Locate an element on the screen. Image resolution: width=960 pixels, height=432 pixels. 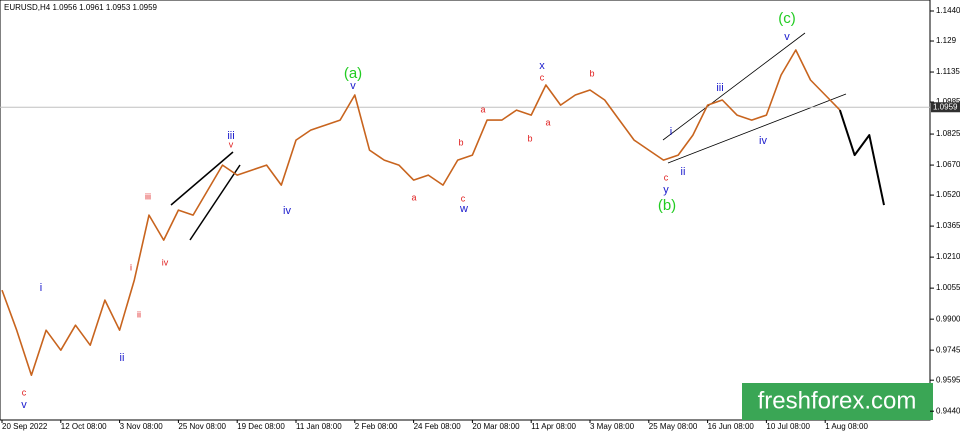
x-tick-label: 19 Dec 08:00 is located at coordinates (261, 426).